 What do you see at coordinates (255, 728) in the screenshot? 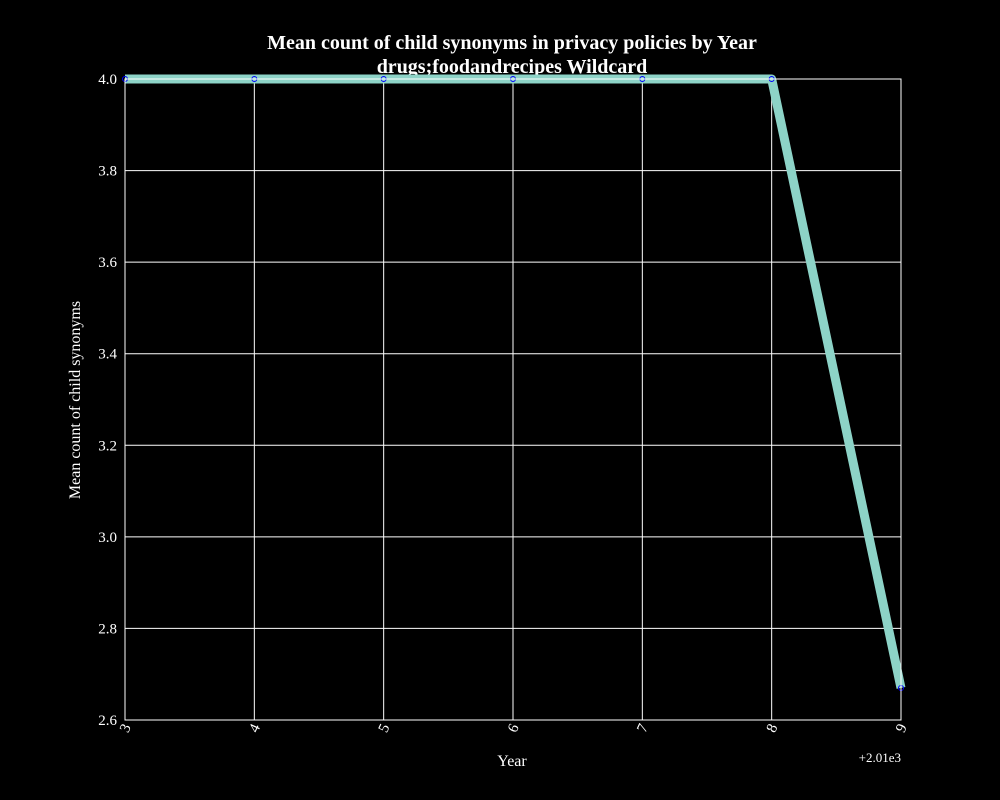
I see `x-tick-label: 4` at bounding box center [255, 728].